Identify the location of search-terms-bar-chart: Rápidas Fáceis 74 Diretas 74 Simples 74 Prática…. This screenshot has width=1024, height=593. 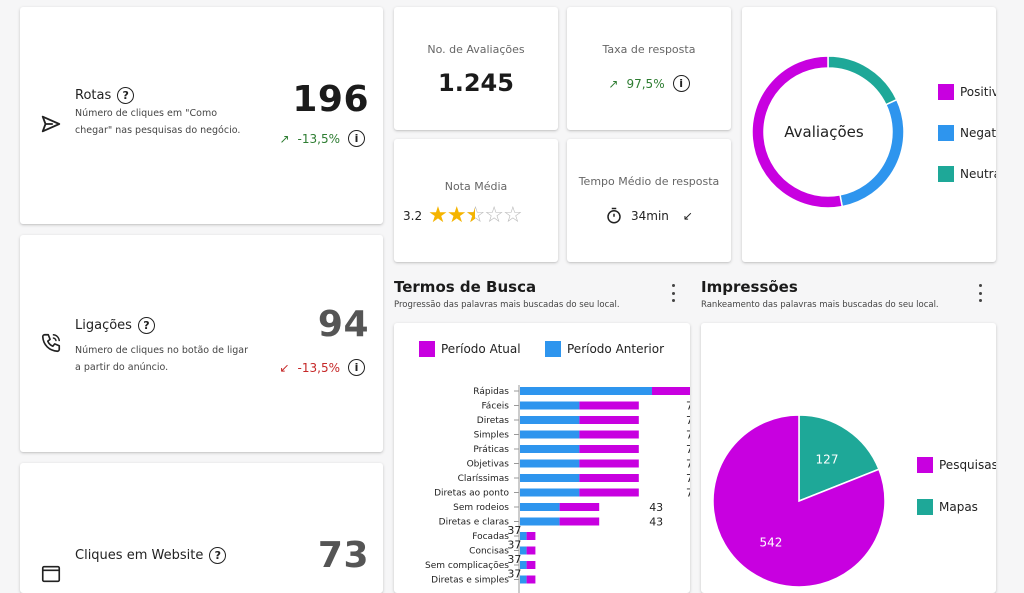
(557, 489).